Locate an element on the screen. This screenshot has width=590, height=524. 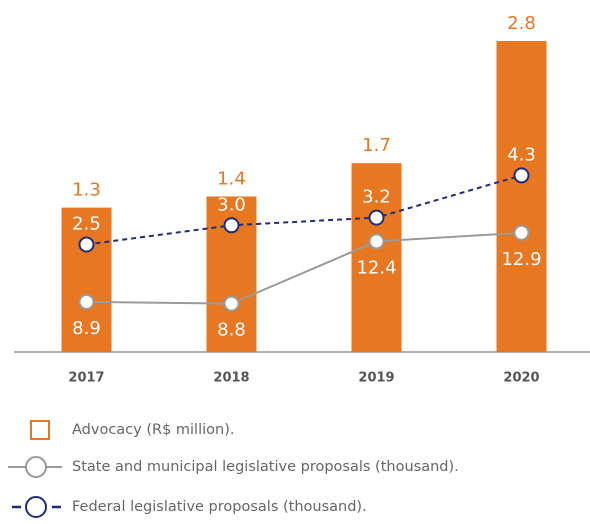
bar-value-label: 2.8 is located at coordinates (521, 23).